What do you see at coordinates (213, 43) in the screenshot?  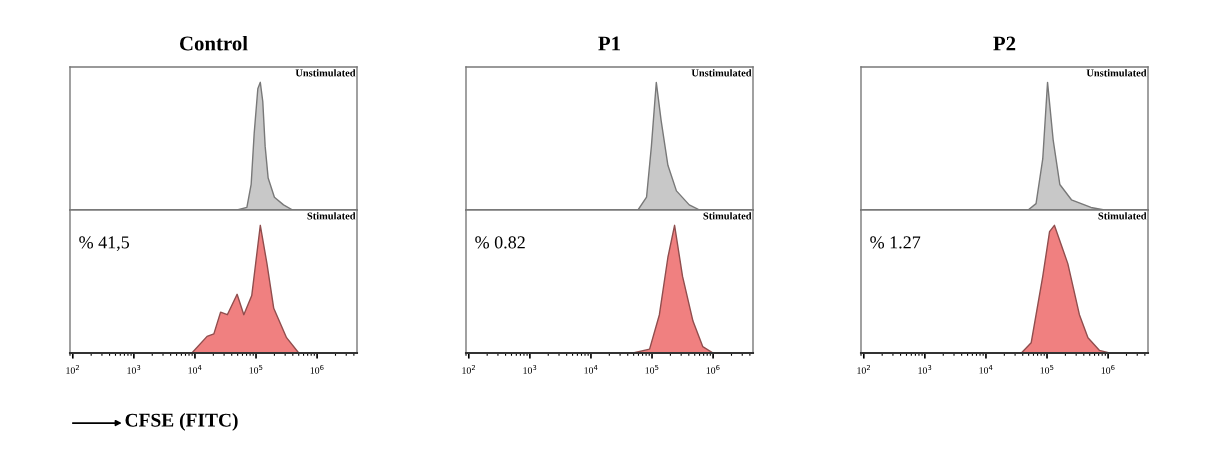 I see `chart-title: Control` at bounding box center [213, 43].